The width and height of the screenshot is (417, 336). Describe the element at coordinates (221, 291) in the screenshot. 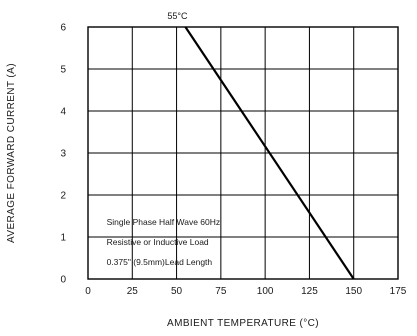

I see `x-tick-label: 75` at that location.